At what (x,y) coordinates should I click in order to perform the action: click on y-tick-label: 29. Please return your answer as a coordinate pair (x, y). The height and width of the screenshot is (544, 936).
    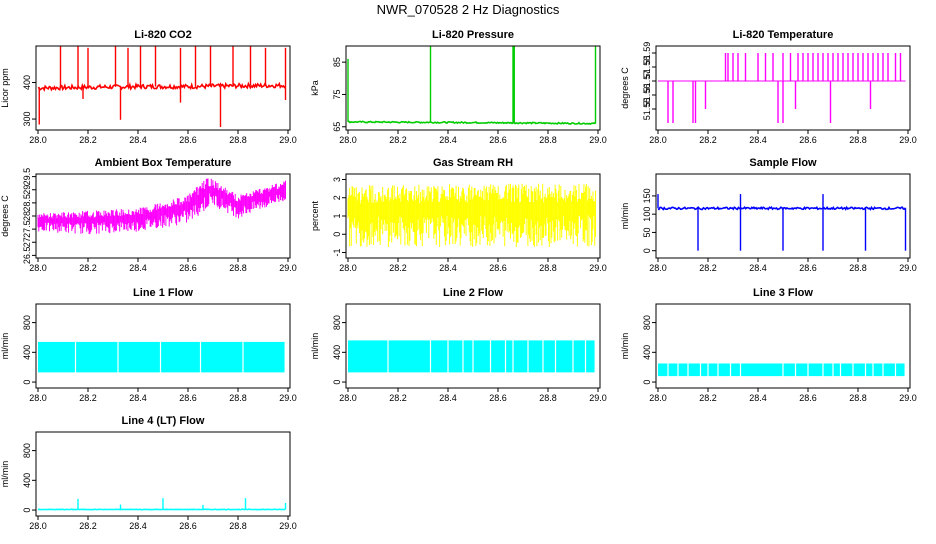
    Looking at the image, I should click on (27, 190).